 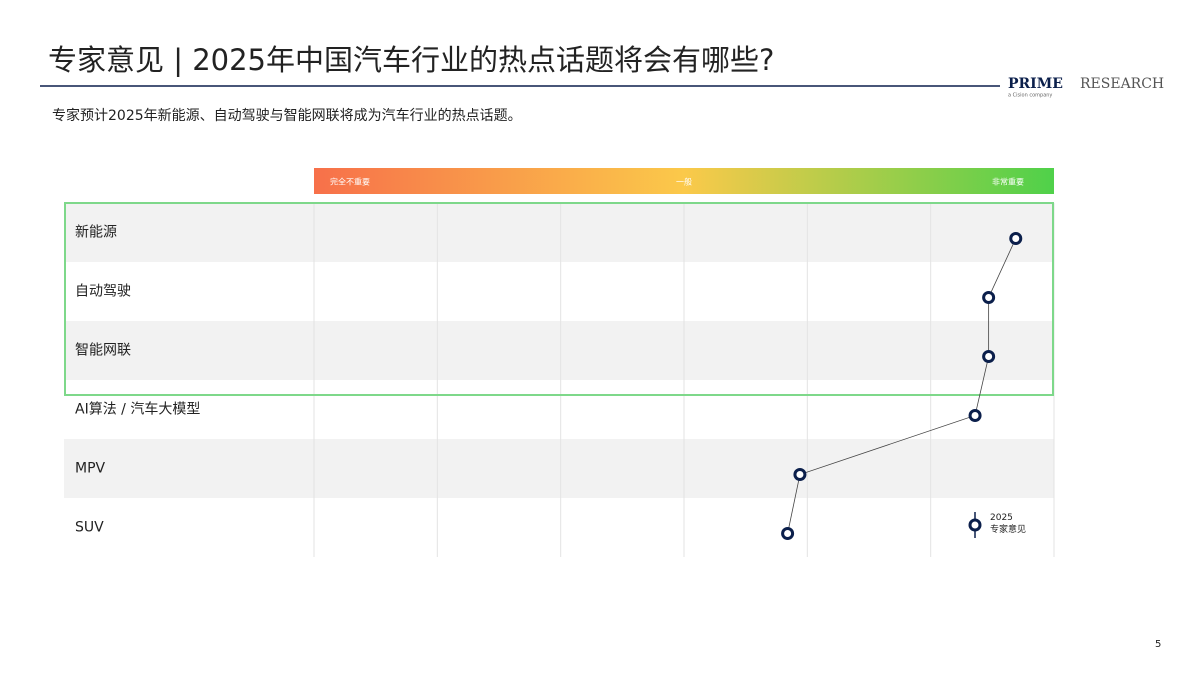 I want to click on series-line, so click(x=902, y=386).